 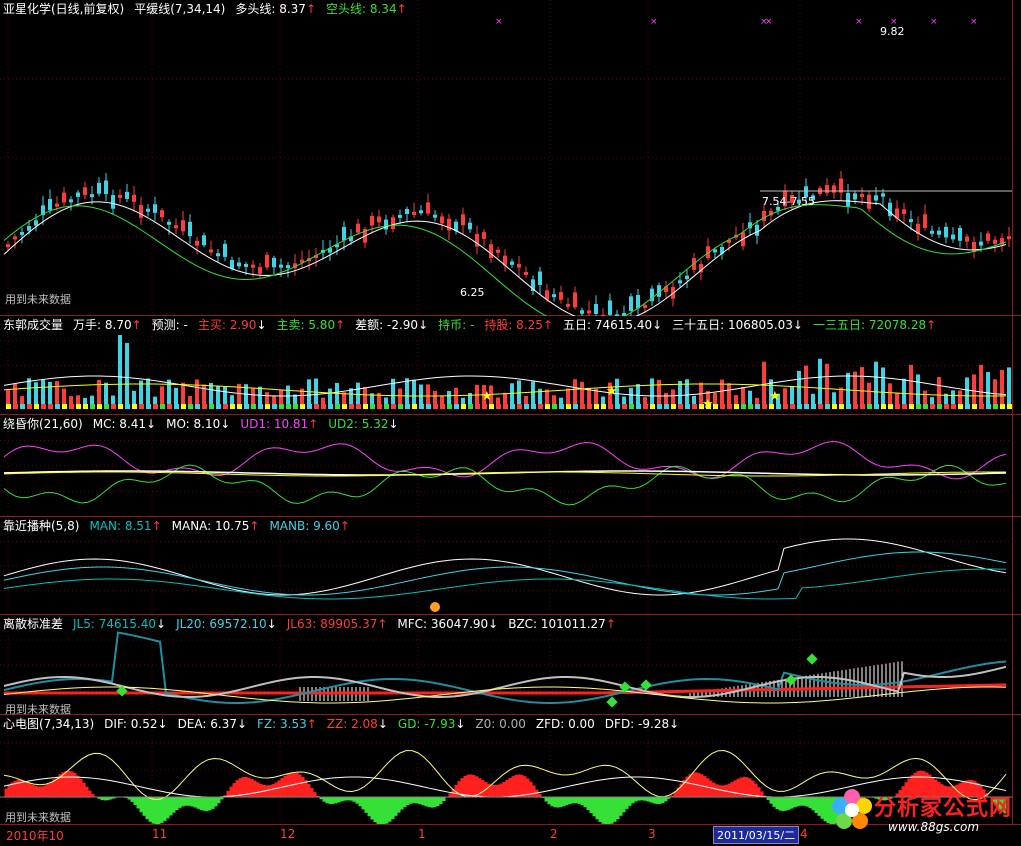 What do you see at coordinates (506, 466) in the screenshot?
I see `mc-chart` at bounding box center [506, 466].